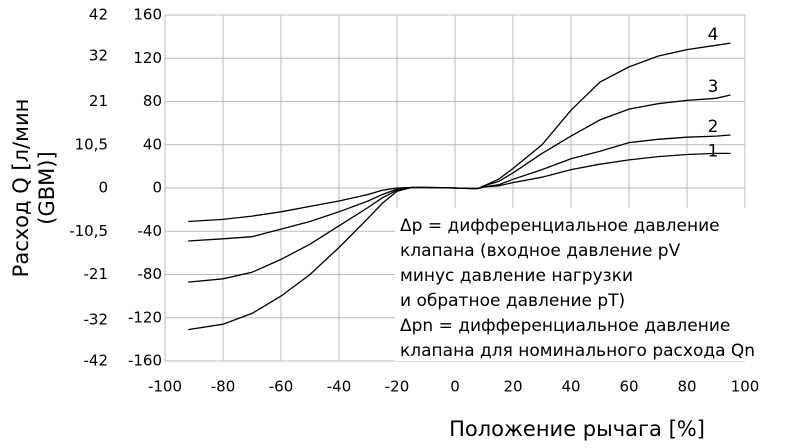  What do you see at coordinates (152, 101) in the screenshot?
I see `y-tick-label: 80` at bounding box center [152, 101].